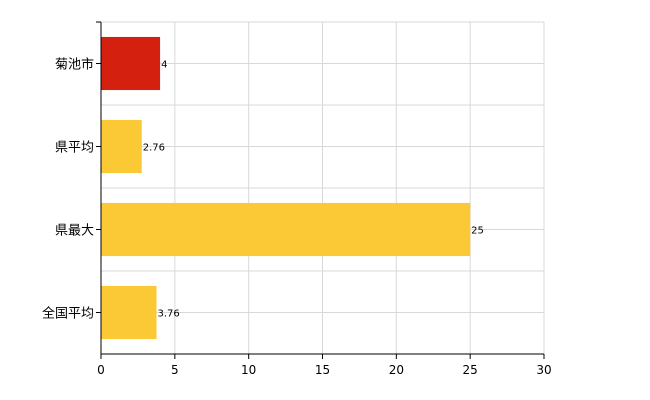 The height and width of the screenshot is (400, 650). What do you see at coordinates (74, 148) in the screenshot?
I see `category-label: 県平均` at bounding box center [74, 148].